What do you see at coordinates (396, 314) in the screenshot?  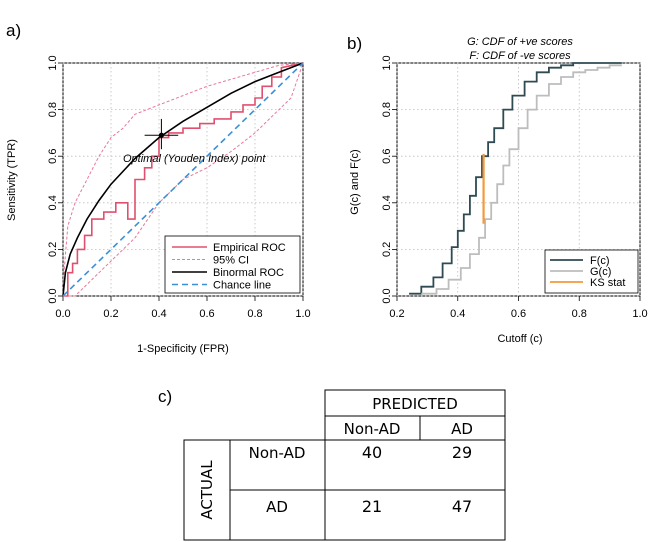 I see `cdf-xtick-label: 0.2` at bounding box center [396, 314].